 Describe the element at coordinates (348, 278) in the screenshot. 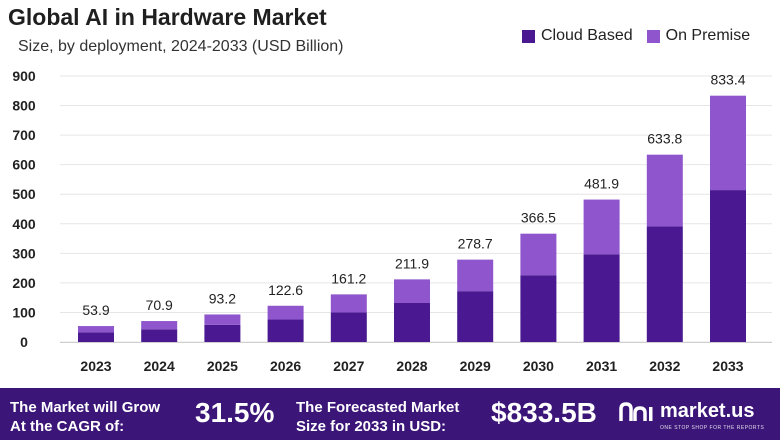

I see `bar-total-label: 161.2` at that location.